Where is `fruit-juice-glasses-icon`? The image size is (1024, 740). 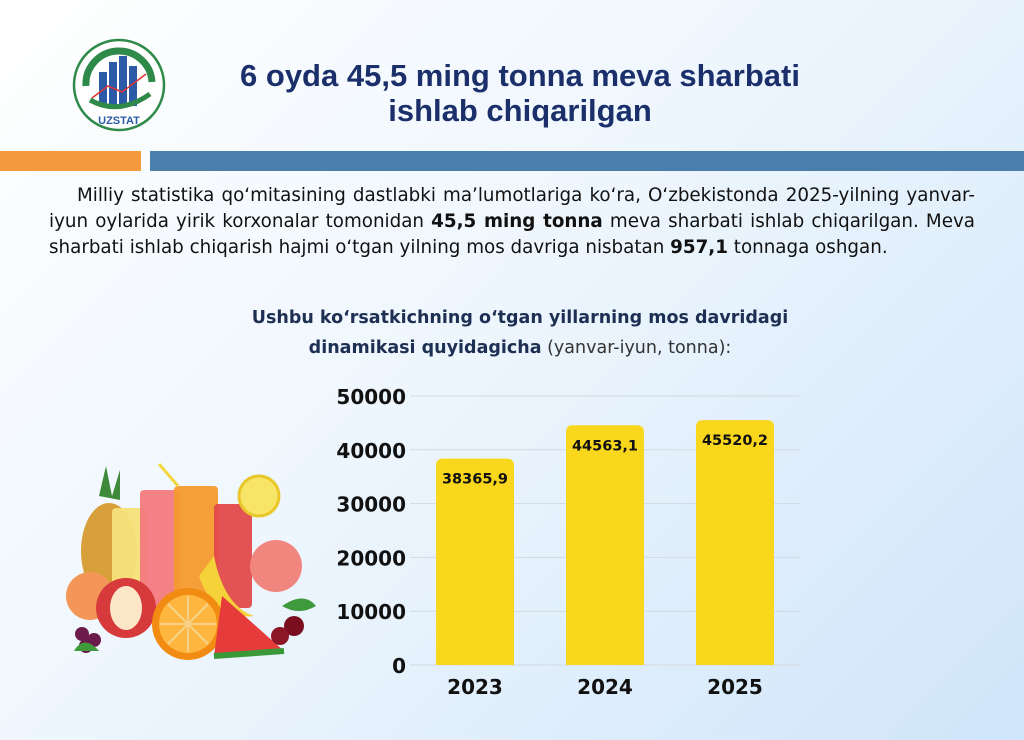
fruit-juice-glasses-icon is located at coordinates (189, 561).